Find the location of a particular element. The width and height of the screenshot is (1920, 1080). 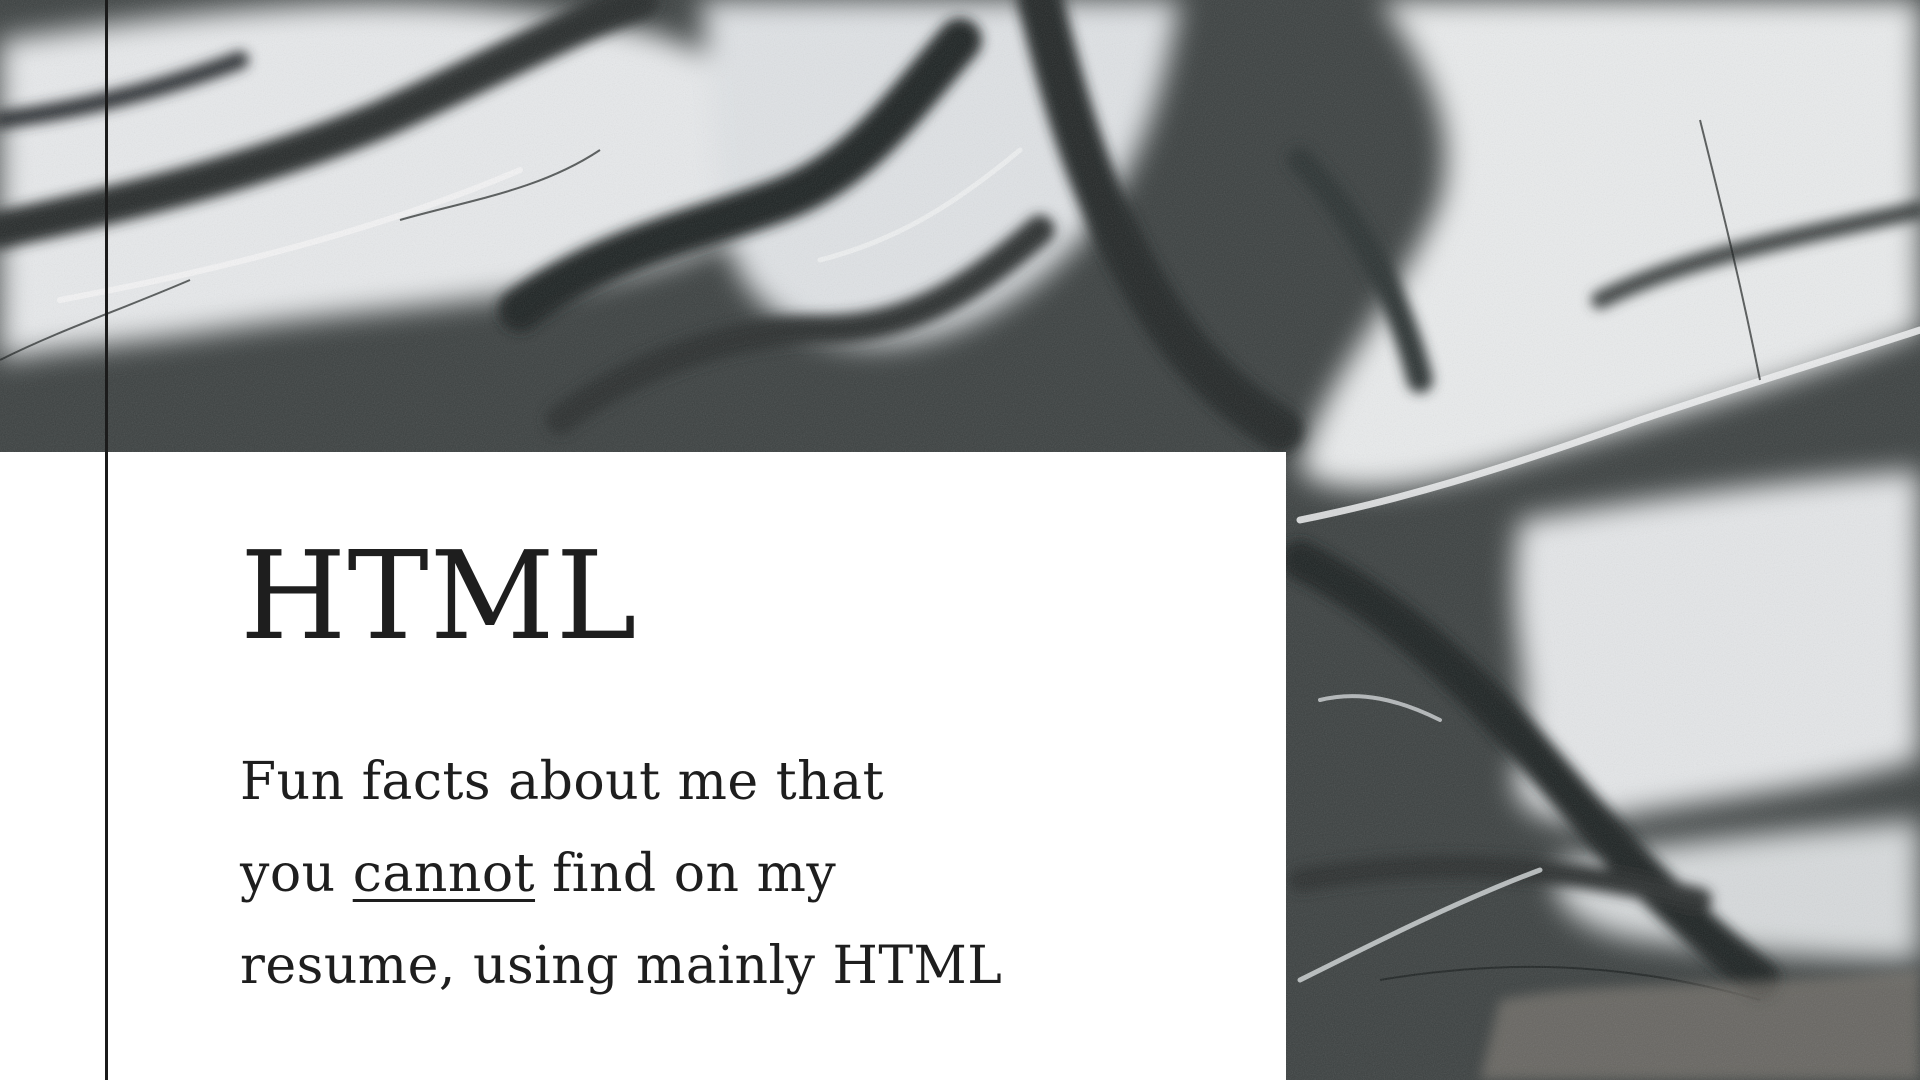

subtitle-line-2-start: you is located at coordinates (288, 874).